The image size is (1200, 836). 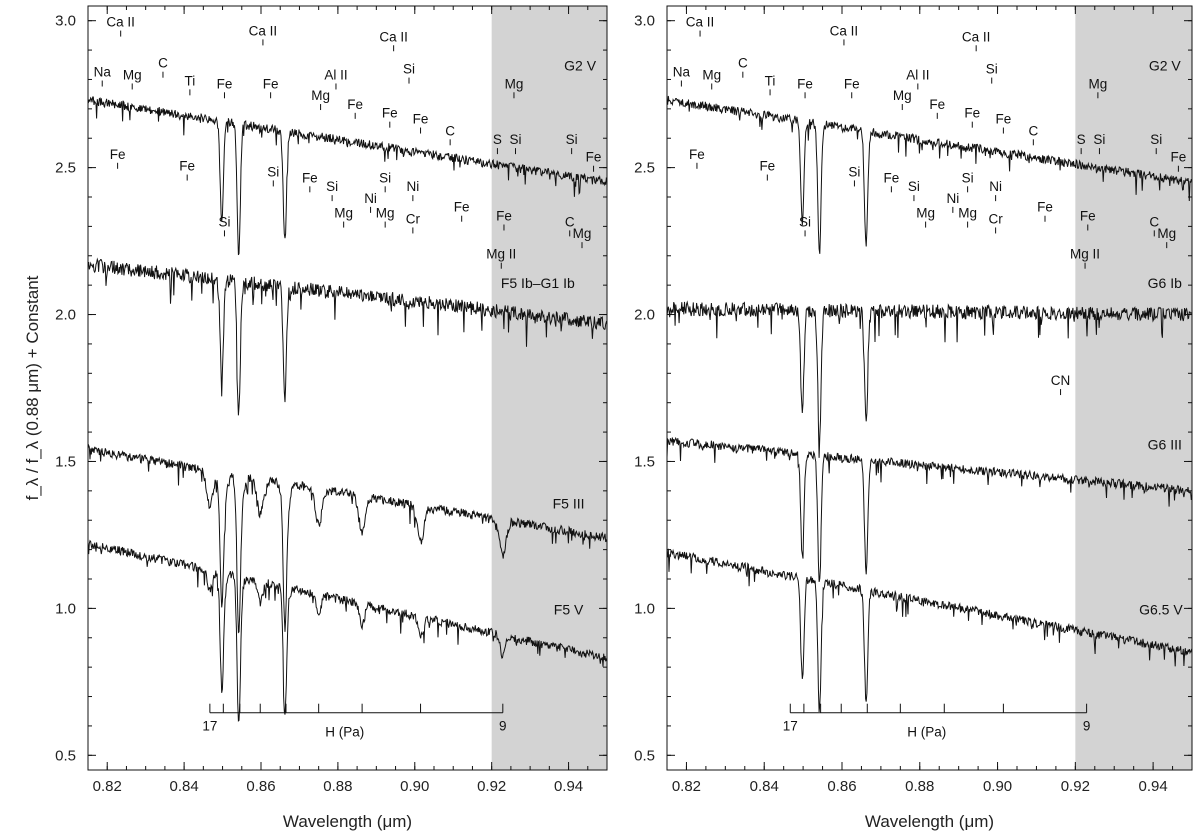 What do you see at coordinates (65, 461) in the screenshot?
I see `y-tick-label: 1.5` at bounding box center [65, 461].